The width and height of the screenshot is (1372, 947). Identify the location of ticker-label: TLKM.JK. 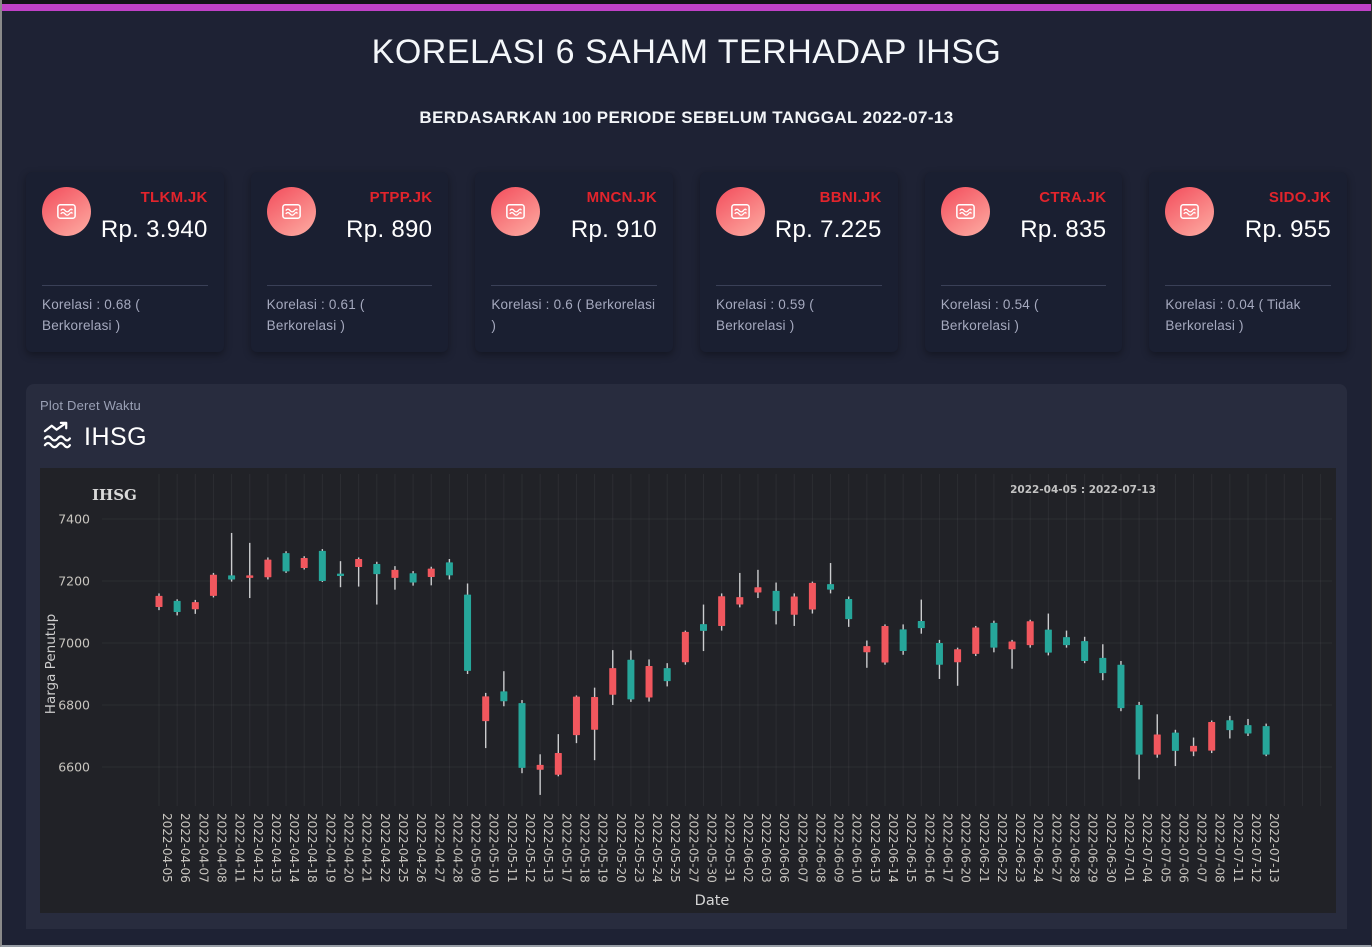
(174, 197).